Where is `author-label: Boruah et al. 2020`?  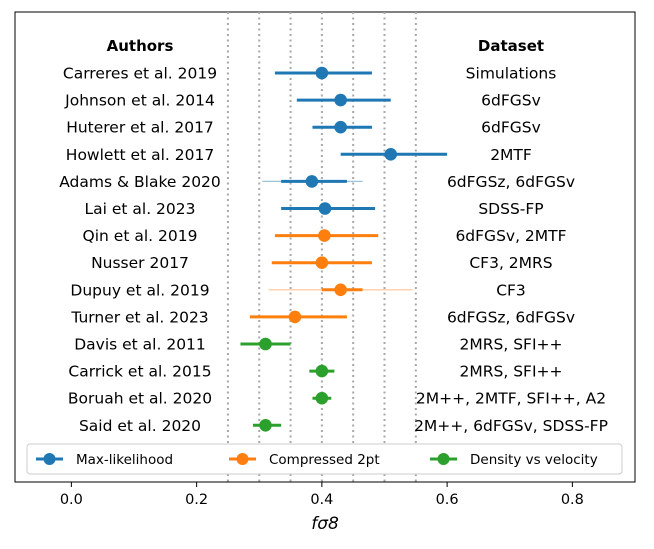
author-label: Boruah et al. 2020 is located at coordinates (140, 399).